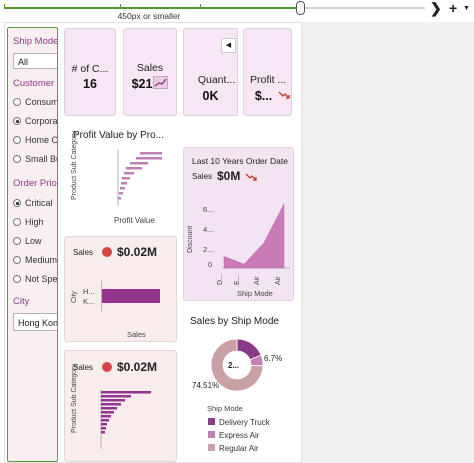 This screenshot has width=474, height=463. I want to click on city-card: Sales $0.02M City H... K... Sales, so click(120, 289).